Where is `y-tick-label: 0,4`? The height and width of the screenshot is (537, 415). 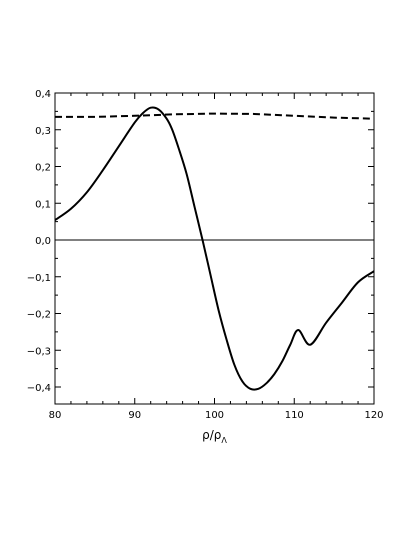 y-tick-label: 0,4 is located at coordinates (43, 94).